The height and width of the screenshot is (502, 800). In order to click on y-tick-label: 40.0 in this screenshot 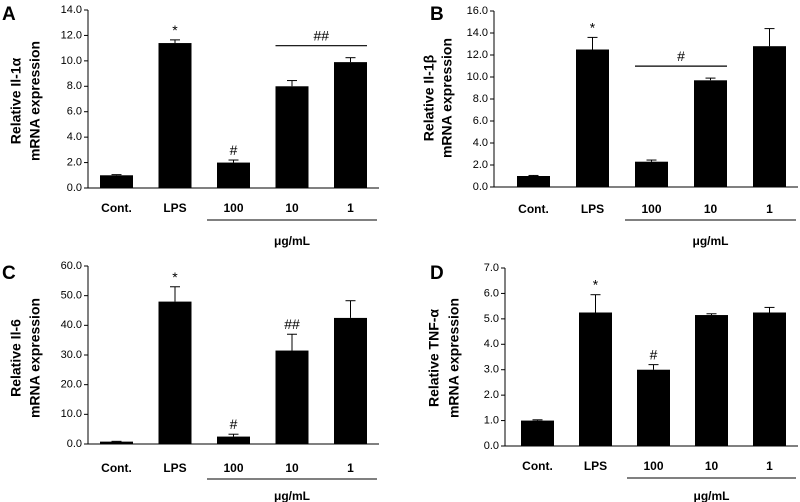, I will do `click(71, 325)`.